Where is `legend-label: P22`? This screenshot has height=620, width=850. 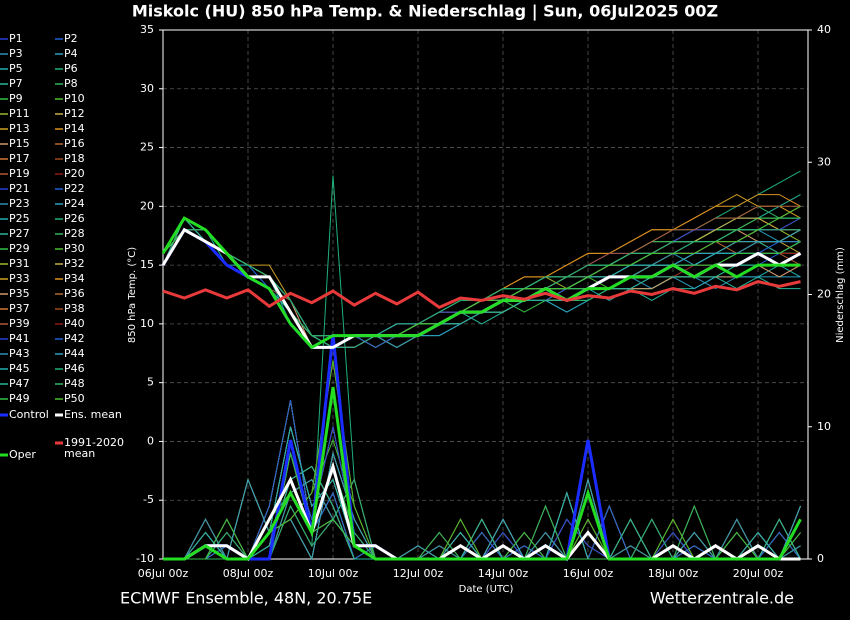
legend-label: P22 is located at coordinates (74, 188).